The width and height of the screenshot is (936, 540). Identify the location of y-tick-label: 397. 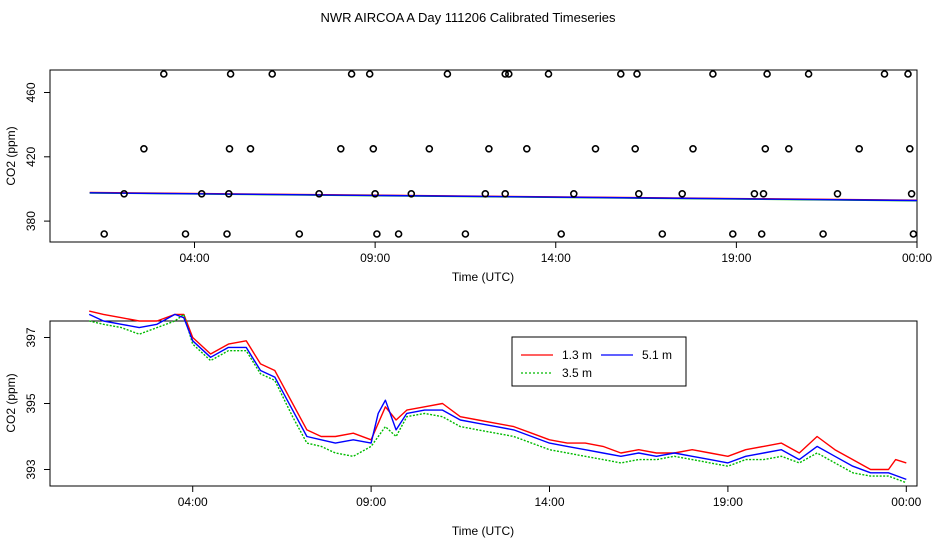
(31, 337).